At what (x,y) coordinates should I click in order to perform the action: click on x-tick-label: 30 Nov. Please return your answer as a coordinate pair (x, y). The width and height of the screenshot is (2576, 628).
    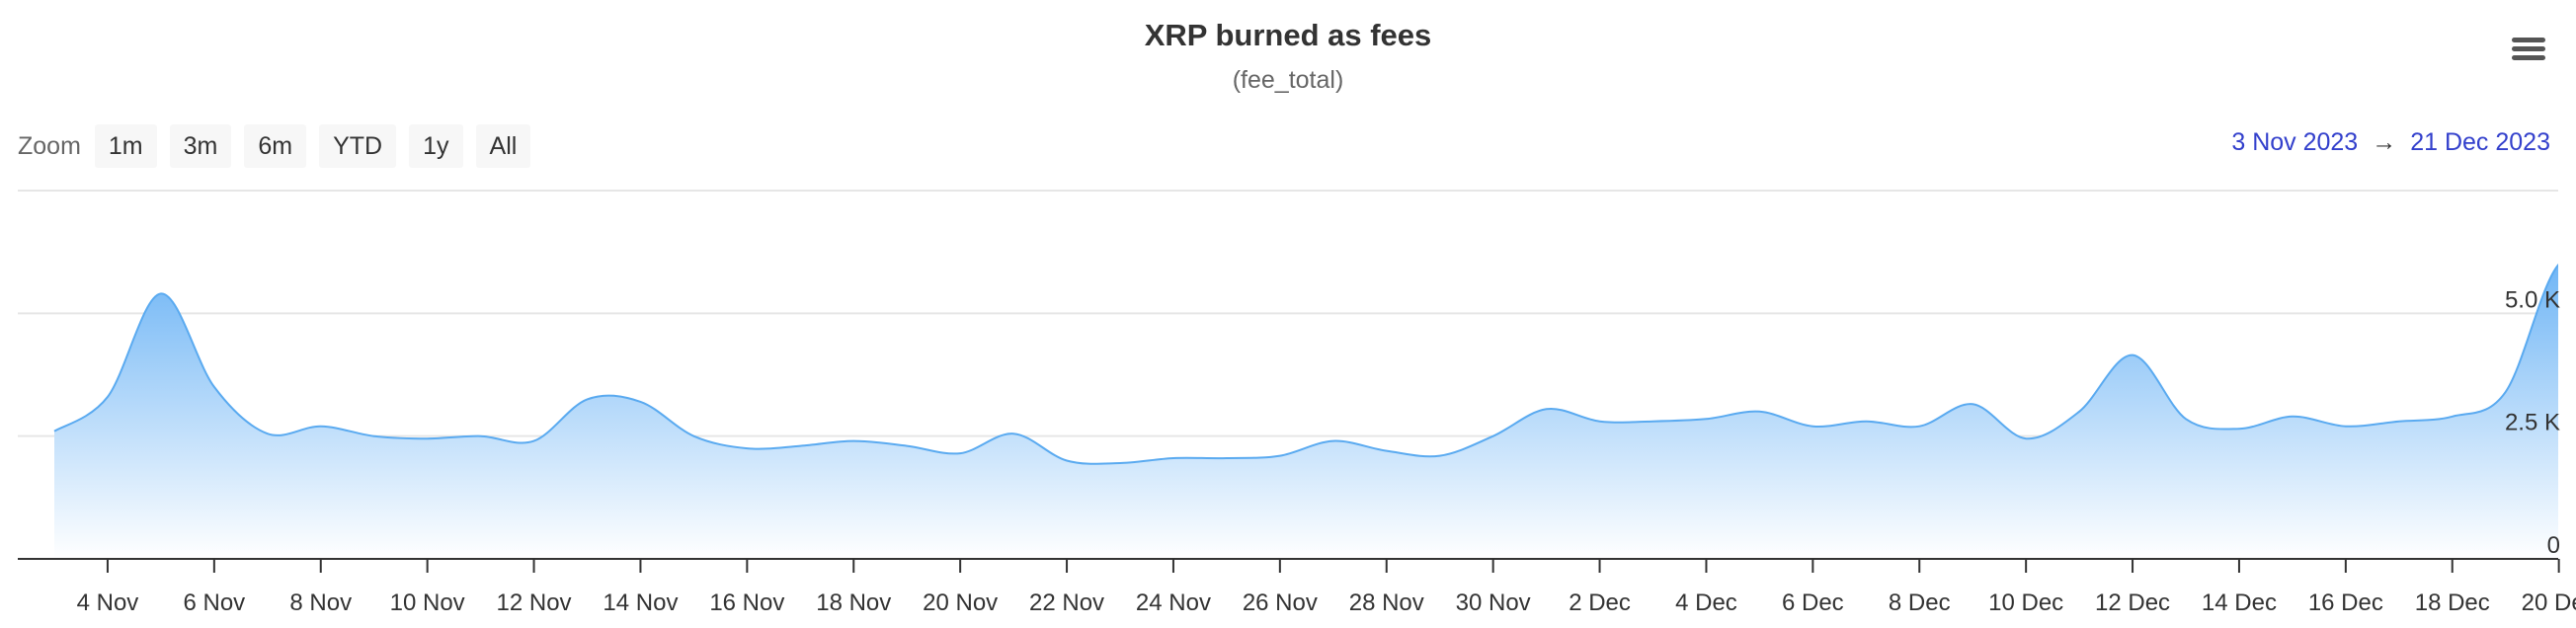
    Looking at the image, I should click on (1493, 602).